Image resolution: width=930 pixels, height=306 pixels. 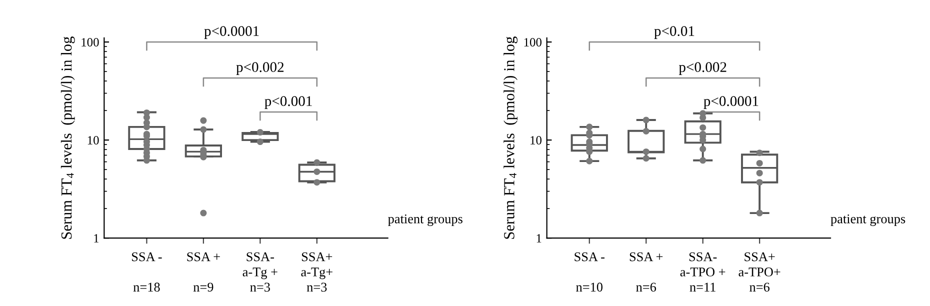 What do you see at coordinates (316, 272) in the screenshot?
I see `x-tick-label: SSA+ a-Tg+ n=3` at bounding box center [316, 272].